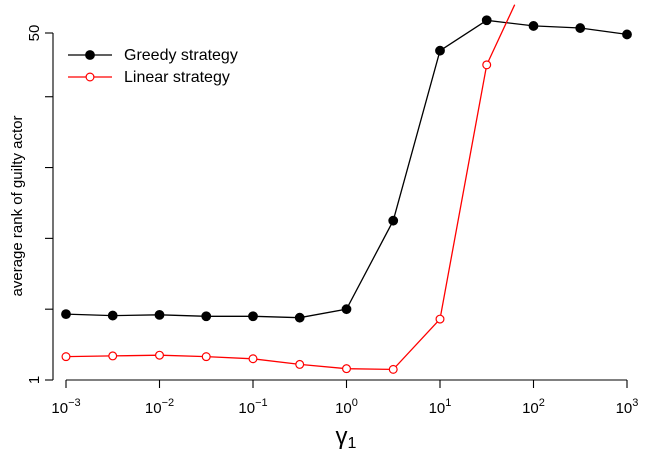 The height and width of the screenshot is (454, 651). I want to click on y-tick-label: 1, so click(34, 380).